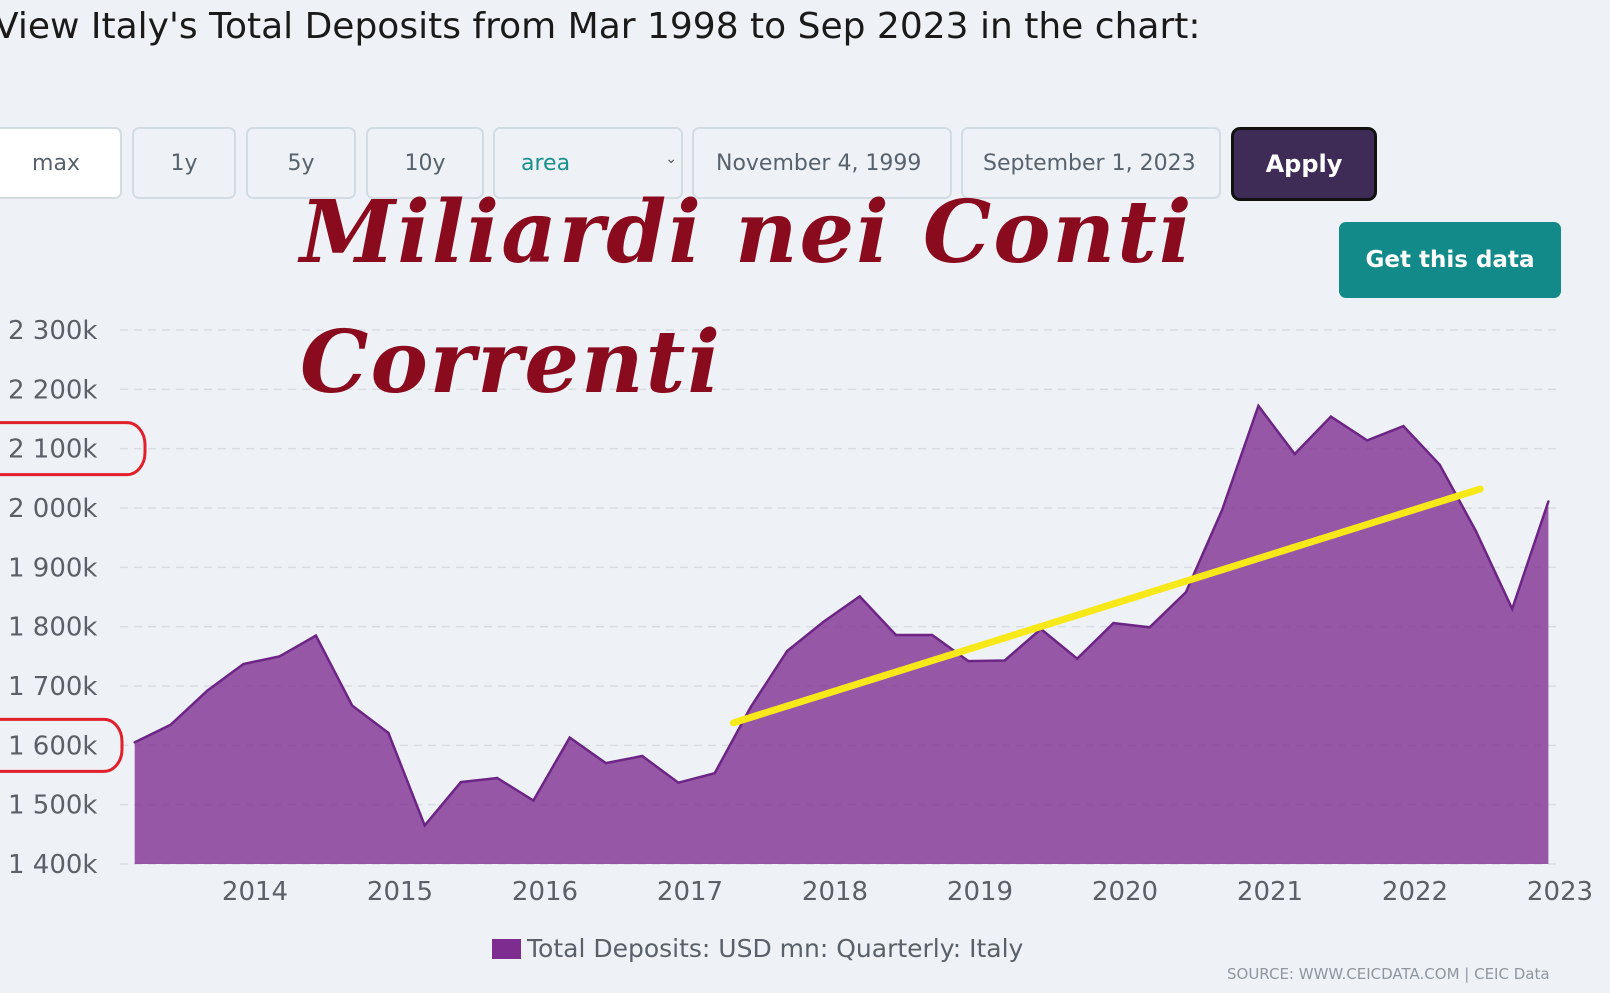  Describe the element at coordinates (53, 509) in the screenshot. I see `y-tick-label: 2 000k` at that location.